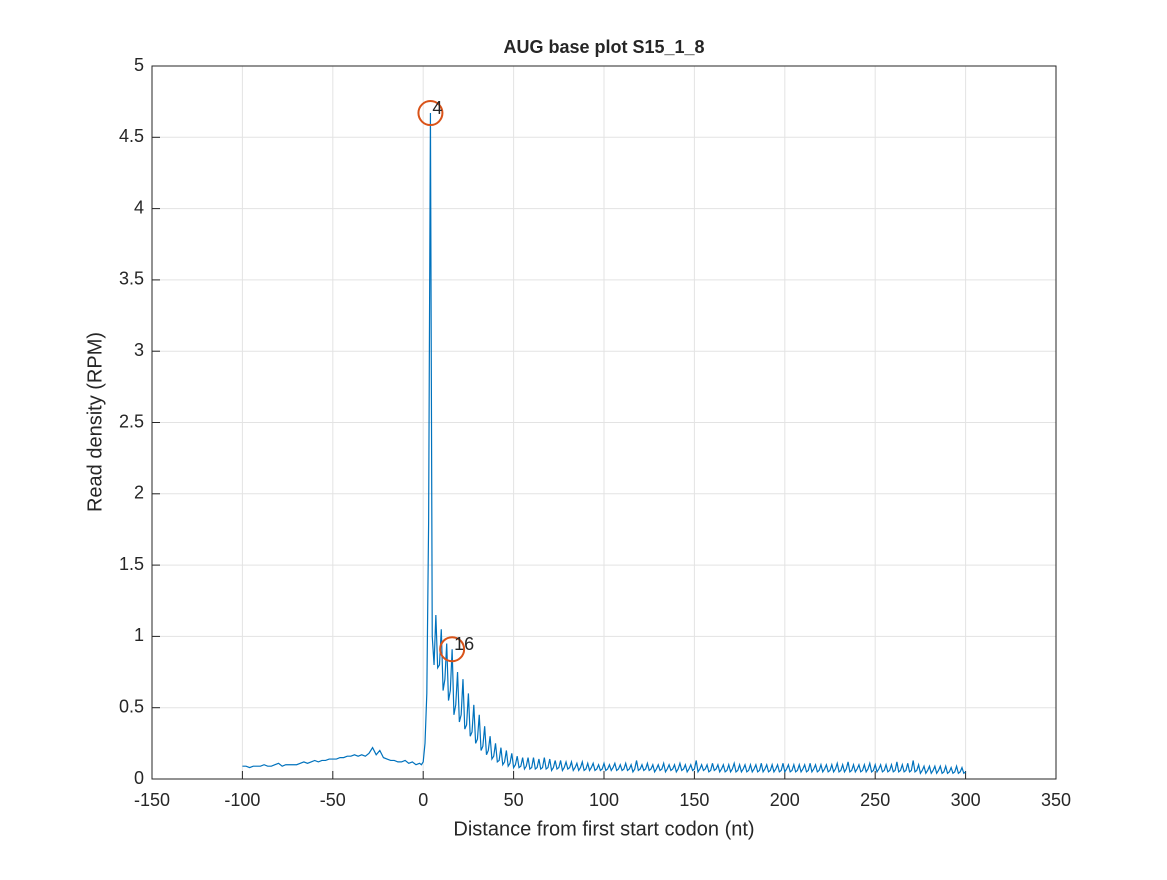 The width and height of the screenshot is (1167, 880). I want to click on annotation-label: 4, so click(437, 108).